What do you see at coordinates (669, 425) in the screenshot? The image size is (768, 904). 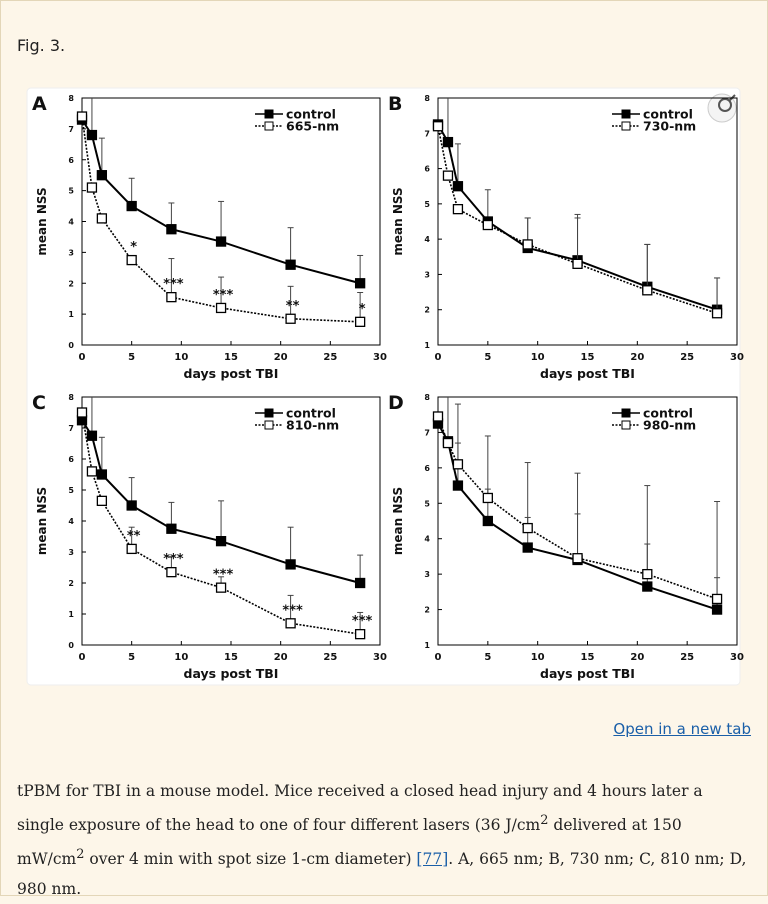 I see `legend-label: 980-nm` at bounding box center [669, 425].